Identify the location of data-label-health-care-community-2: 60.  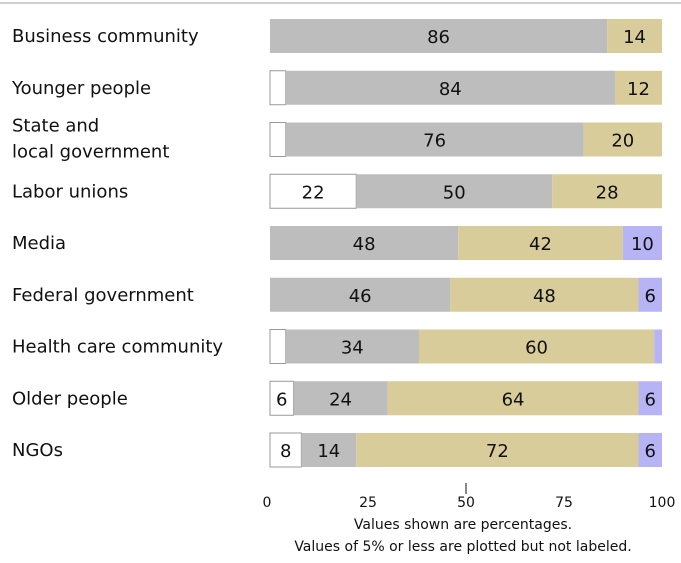
(536, 348).